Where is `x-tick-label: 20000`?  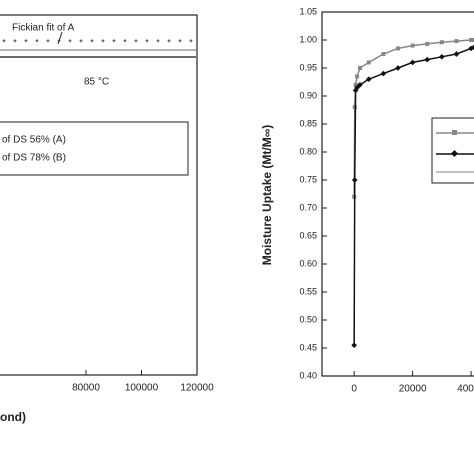
x-tick-label: 20000 is located at coordinates (413, 389).